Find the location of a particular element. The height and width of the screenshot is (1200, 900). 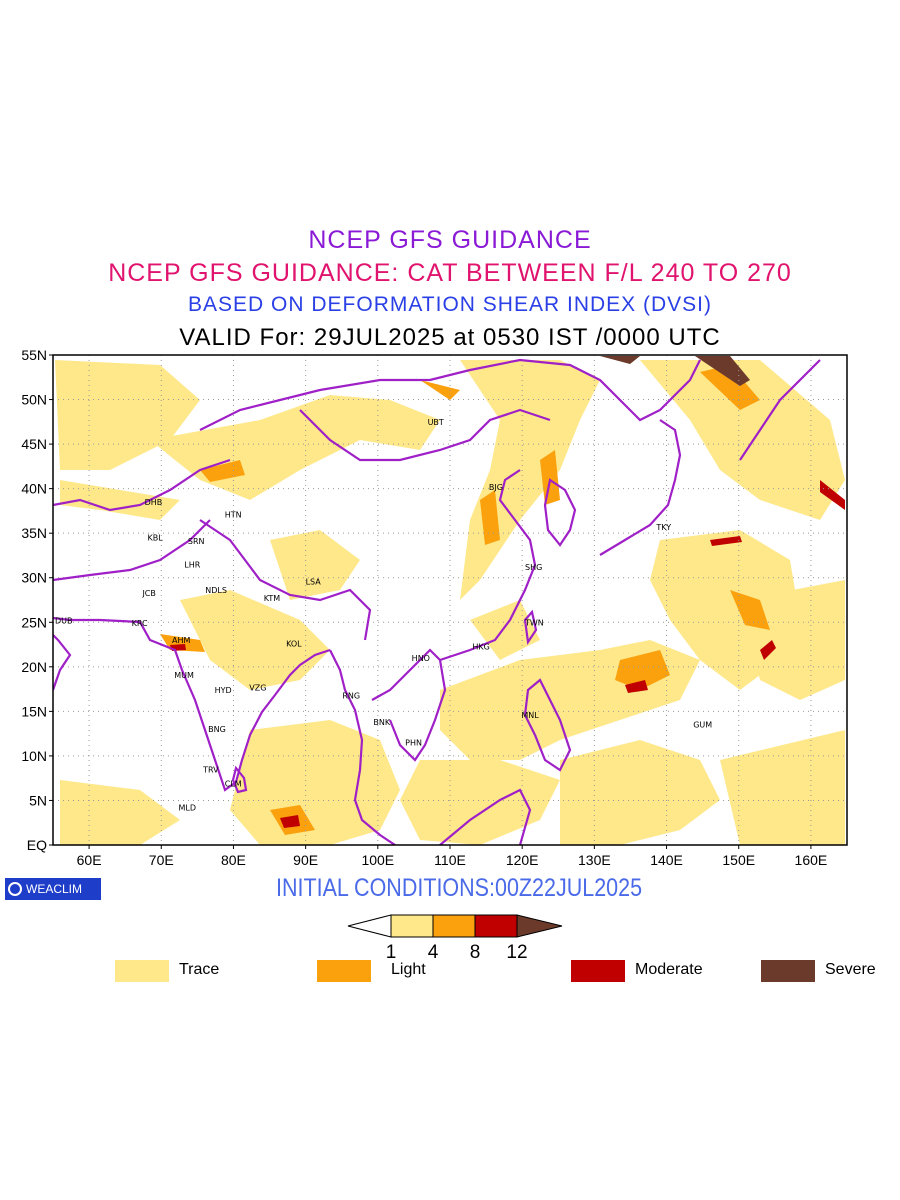

colorbar-light is located at coordinates (454, 926).